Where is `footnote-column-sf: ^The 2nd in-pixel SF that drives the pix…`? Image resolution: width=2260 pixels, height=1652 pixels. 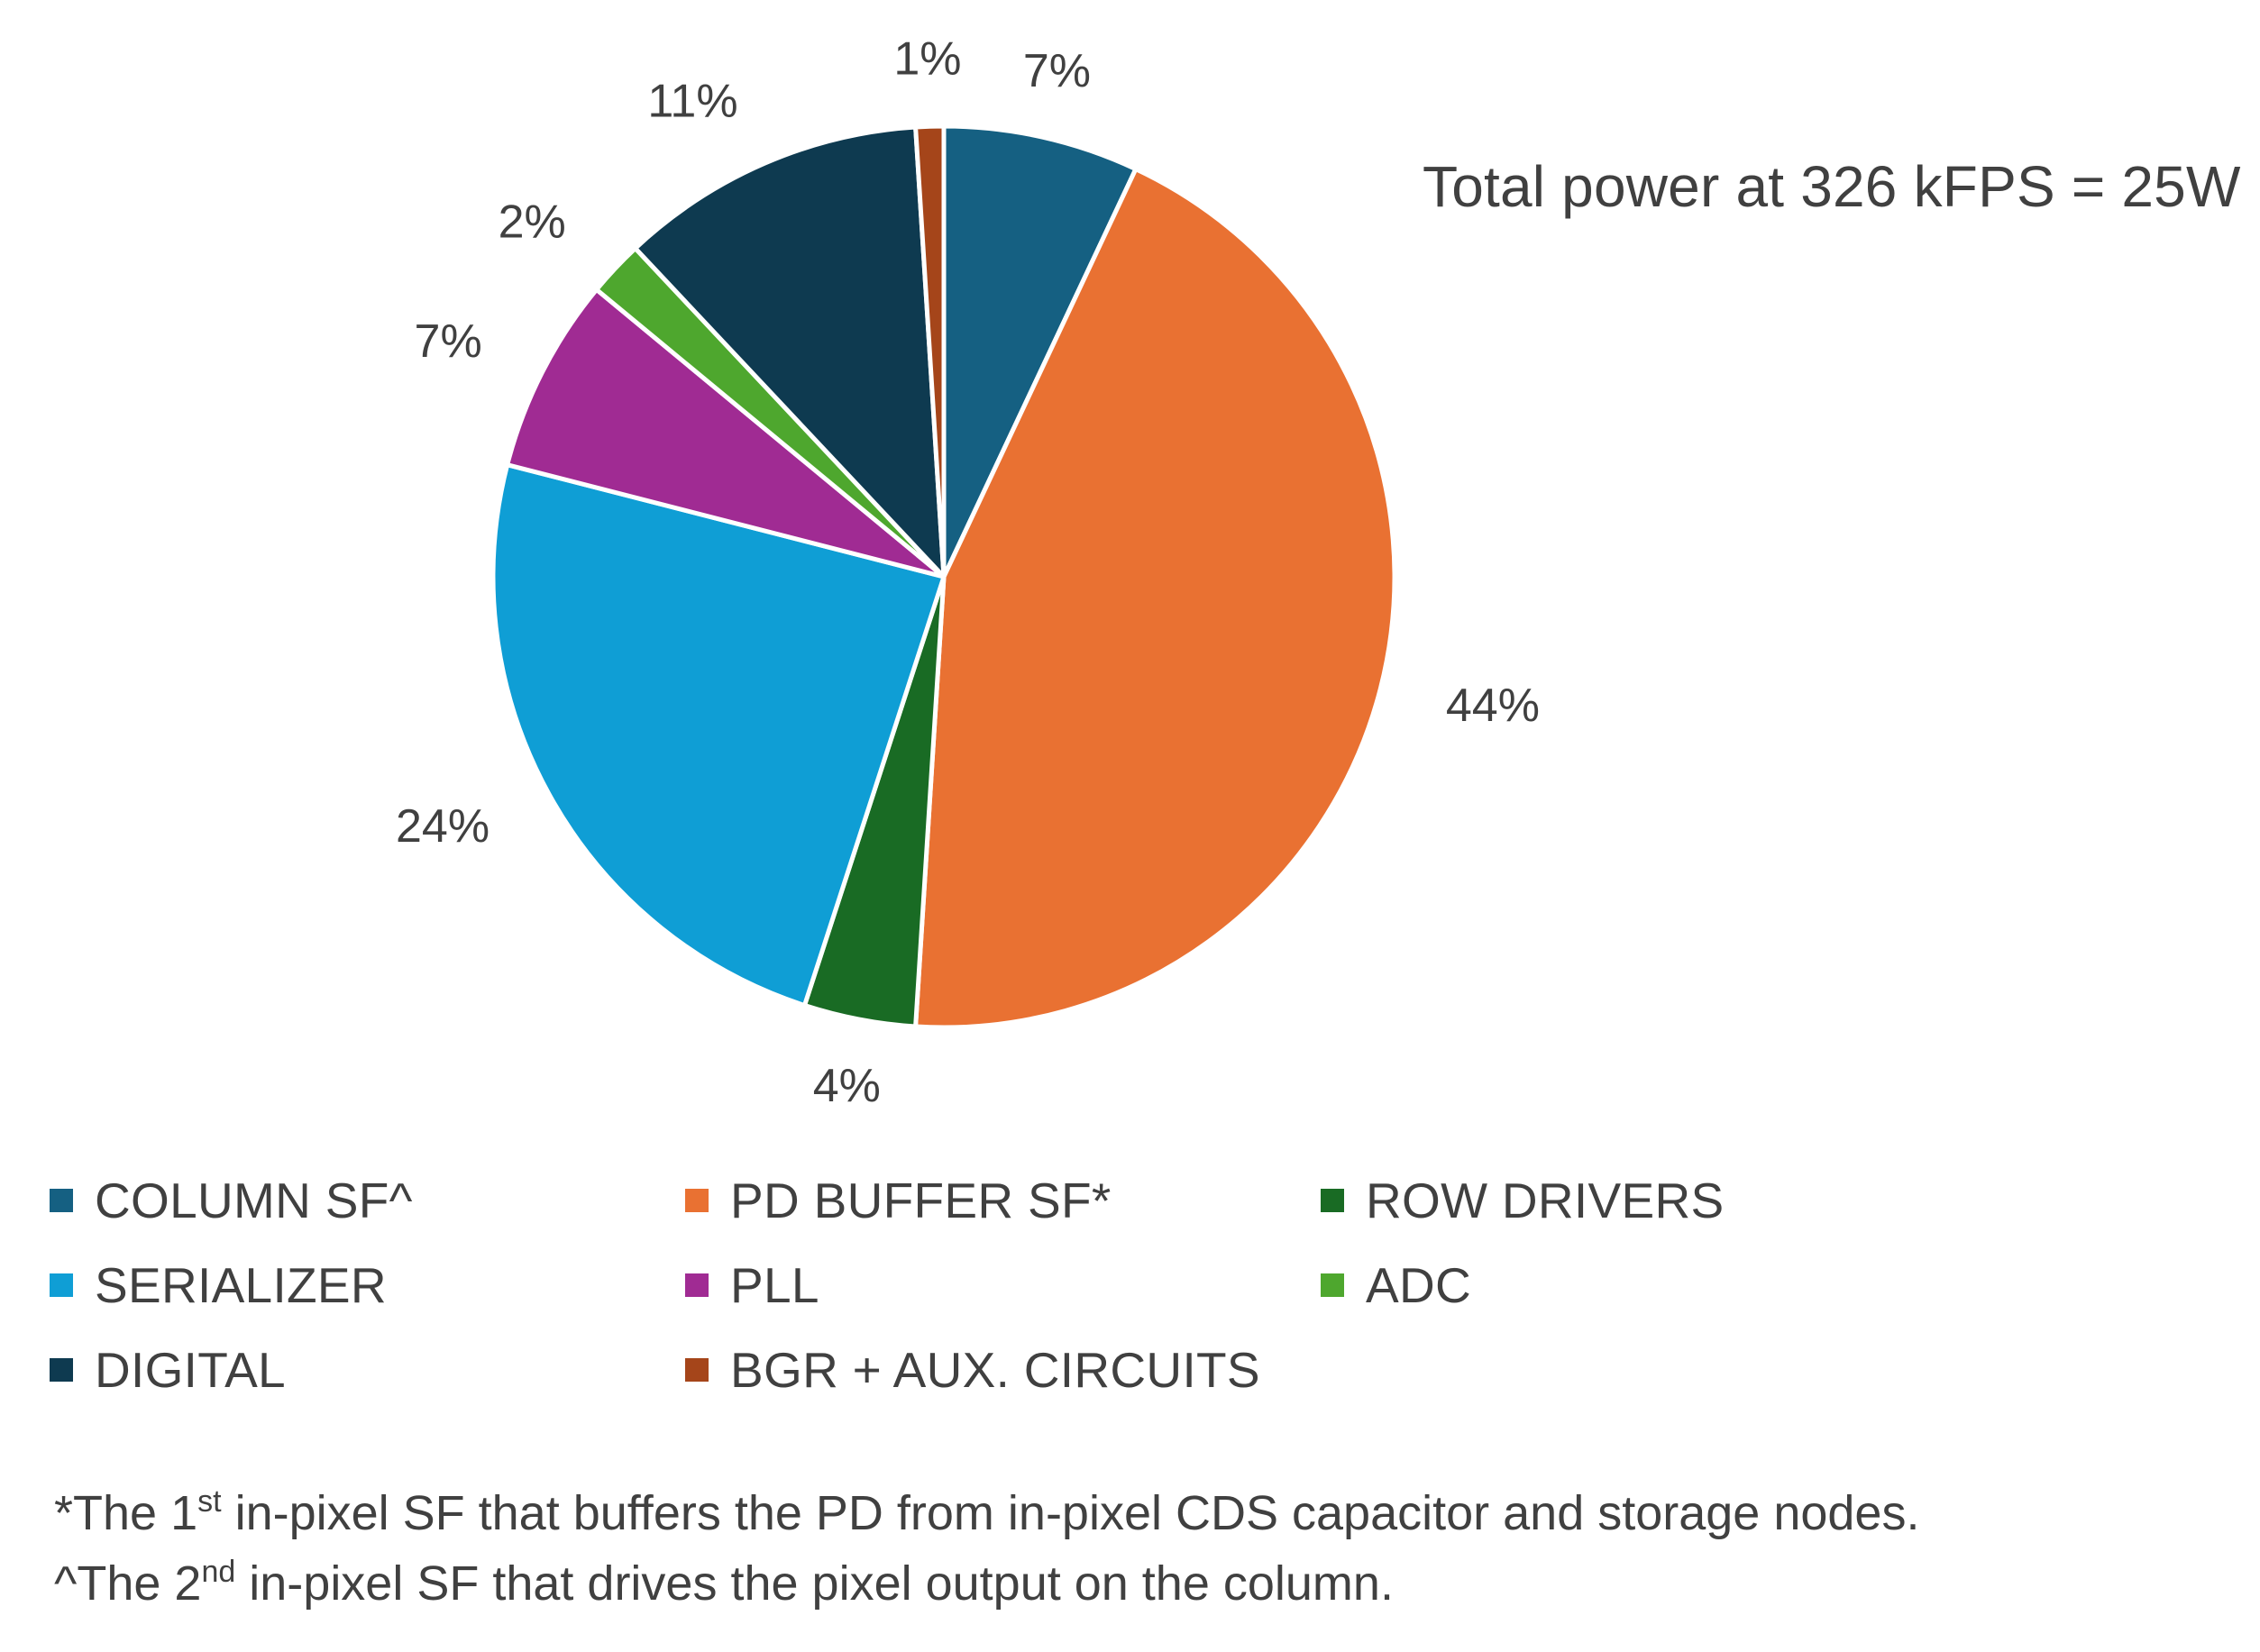
footnote-column-sf: ^The 2nd in-pixel SF that drives the pix… is located at coordinates (986, 1583).